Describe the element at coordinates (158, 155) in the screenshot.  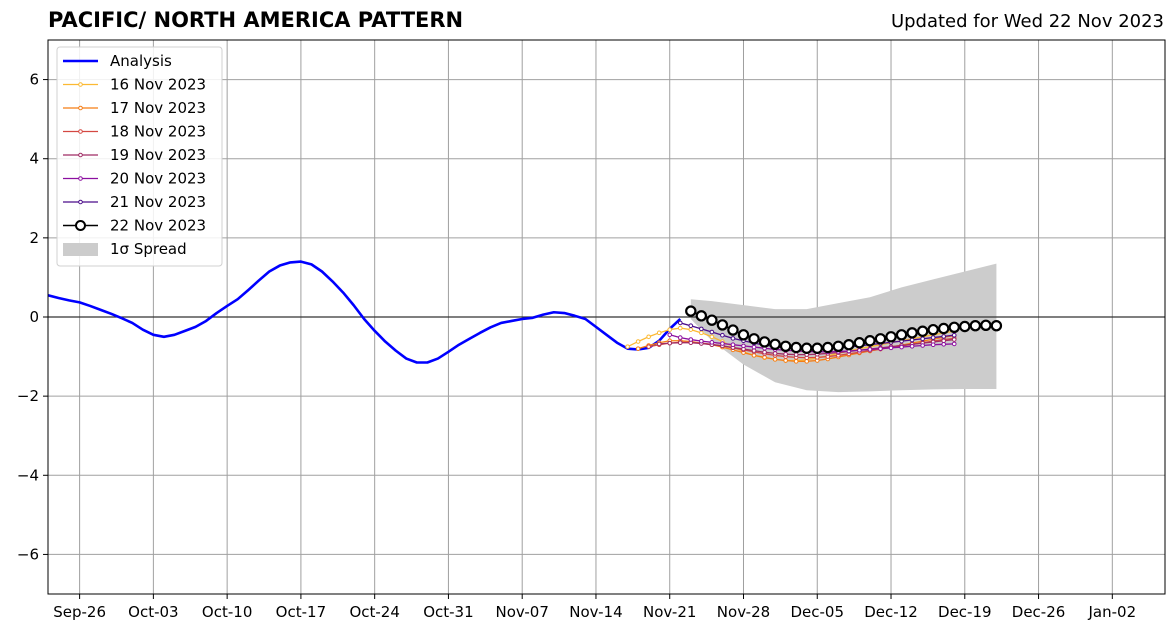
I see `legend-label: 19 Nov 2023` at that location.